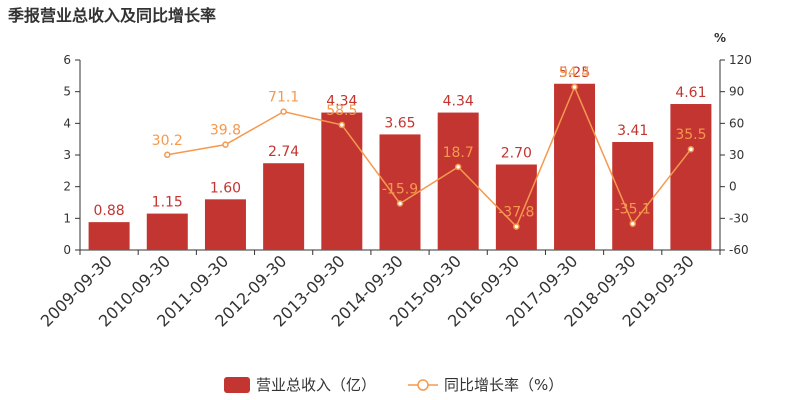 The height and width of the screenshot is (400, 800). I want to click on revenue-bar-label: 1.15, so click(167, 203).